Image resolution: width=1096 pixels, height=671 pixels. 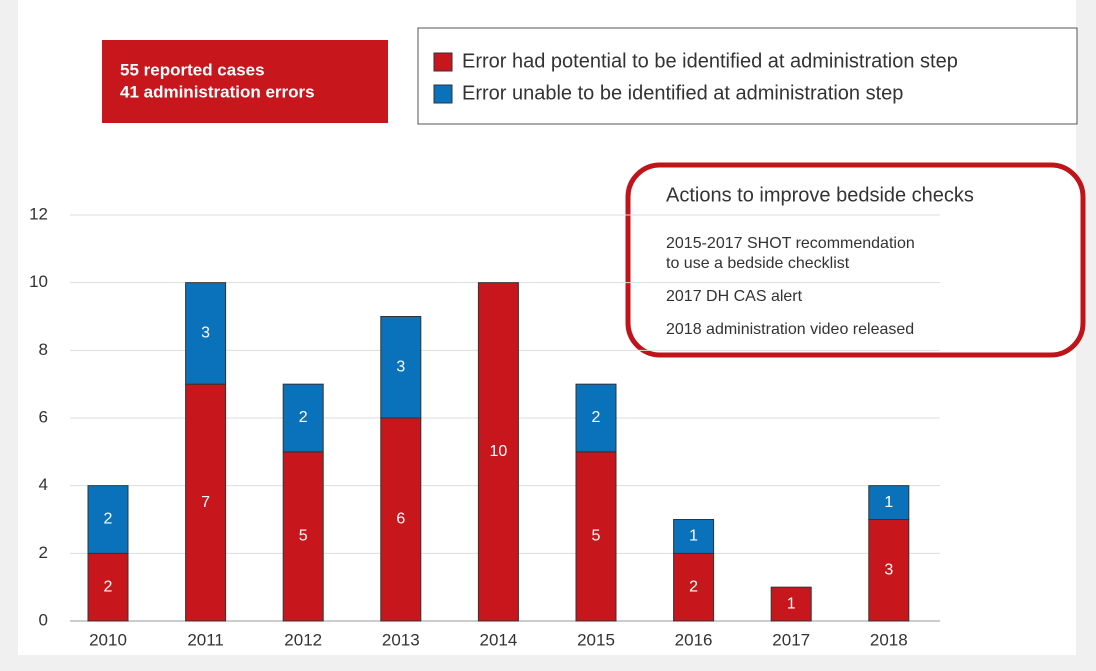 I want to click on annotation-title: Actions to improve bedside checks, so click(x=820, y=195).